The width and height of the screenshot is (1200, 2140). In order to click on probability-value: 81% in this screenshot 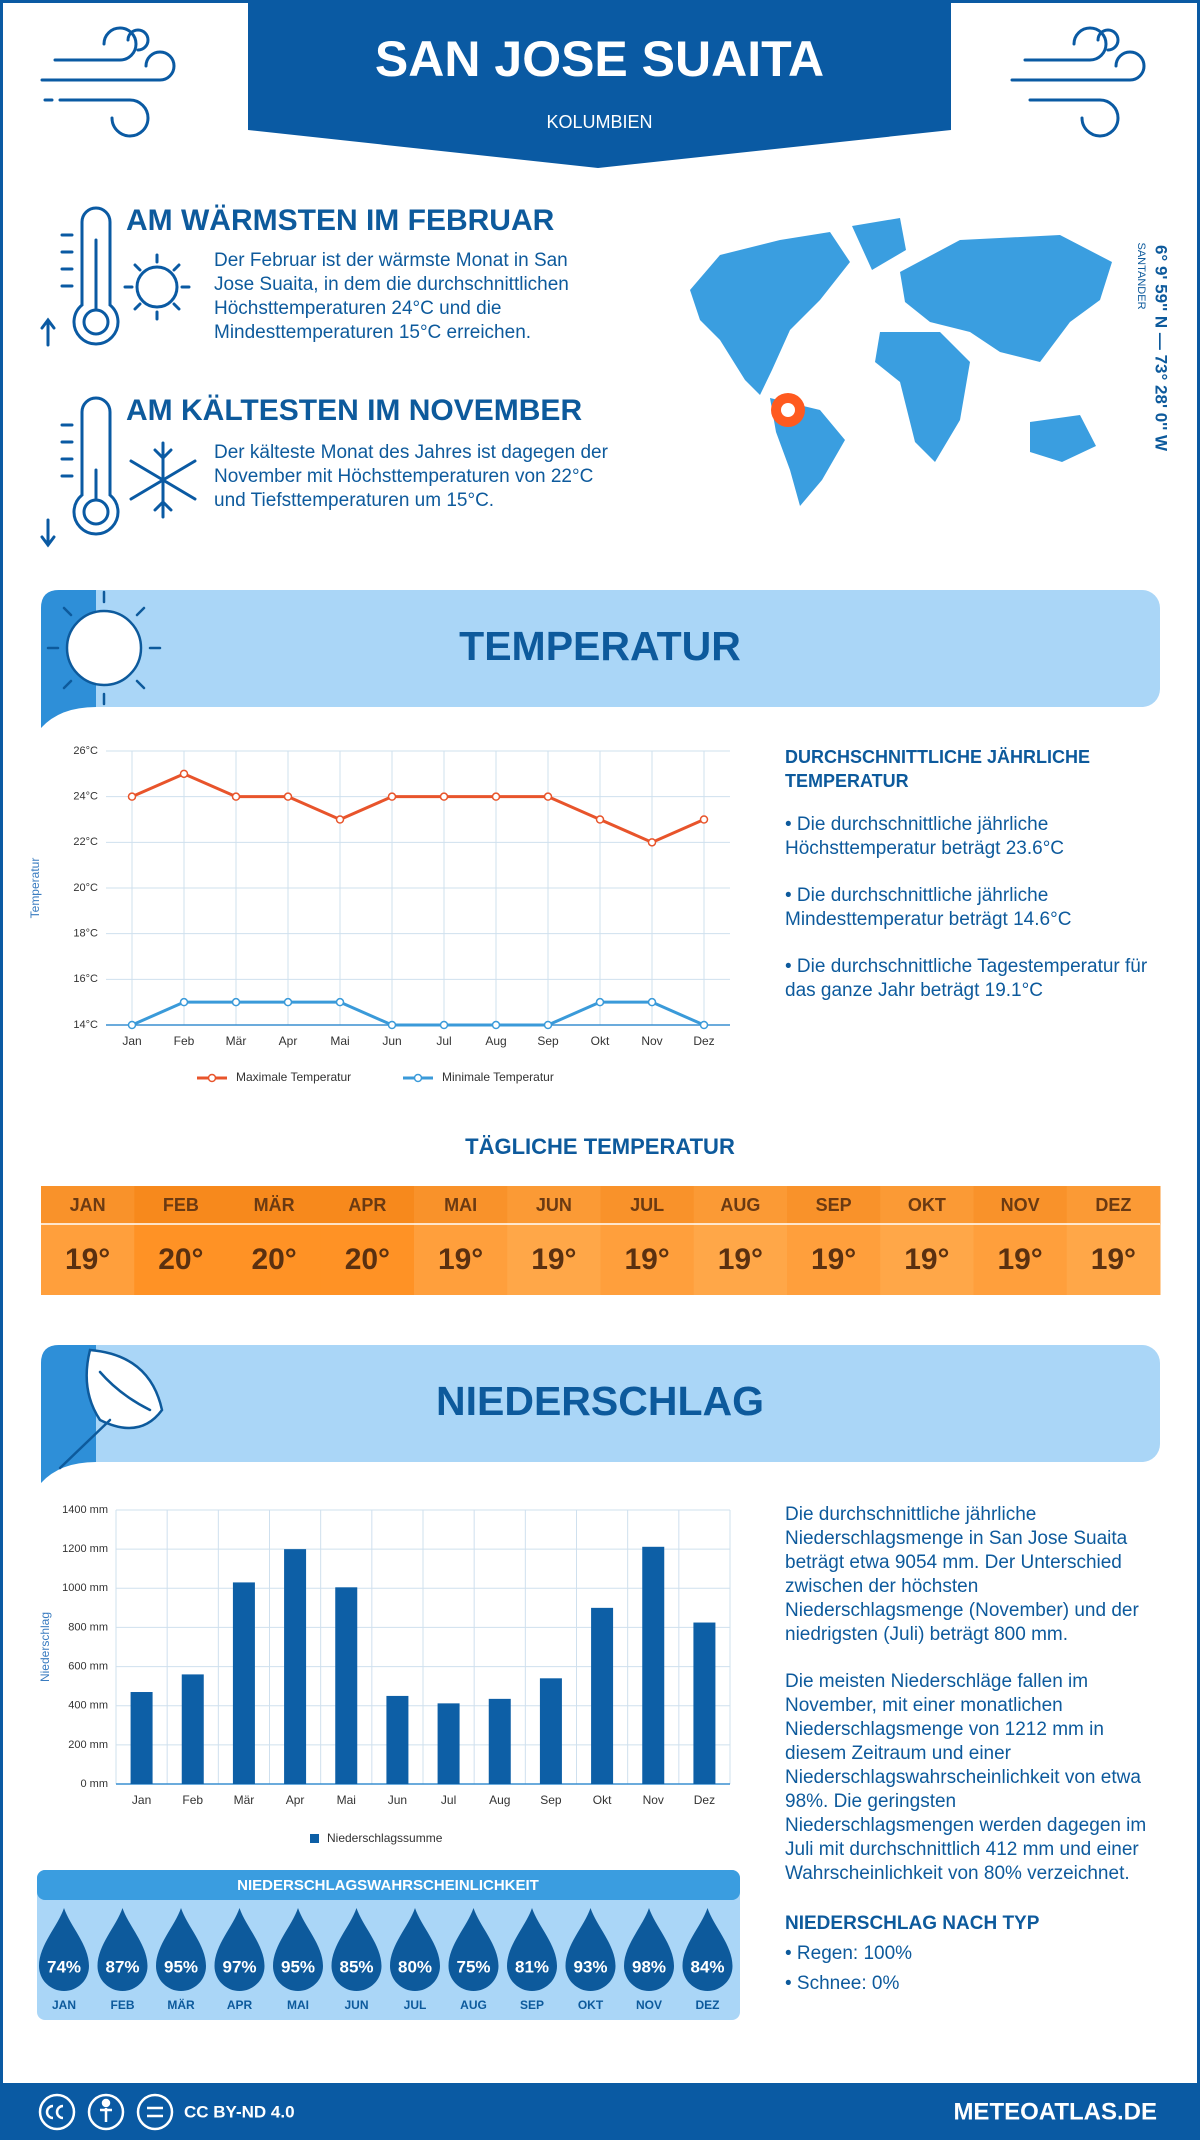, I will do `click(532, 1966)`.